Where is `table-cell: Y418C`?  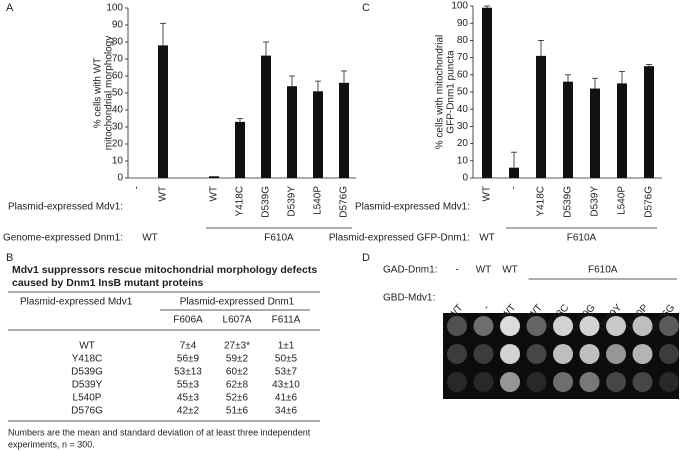 table-cell: Y418C is located at coordinates (87, 359).